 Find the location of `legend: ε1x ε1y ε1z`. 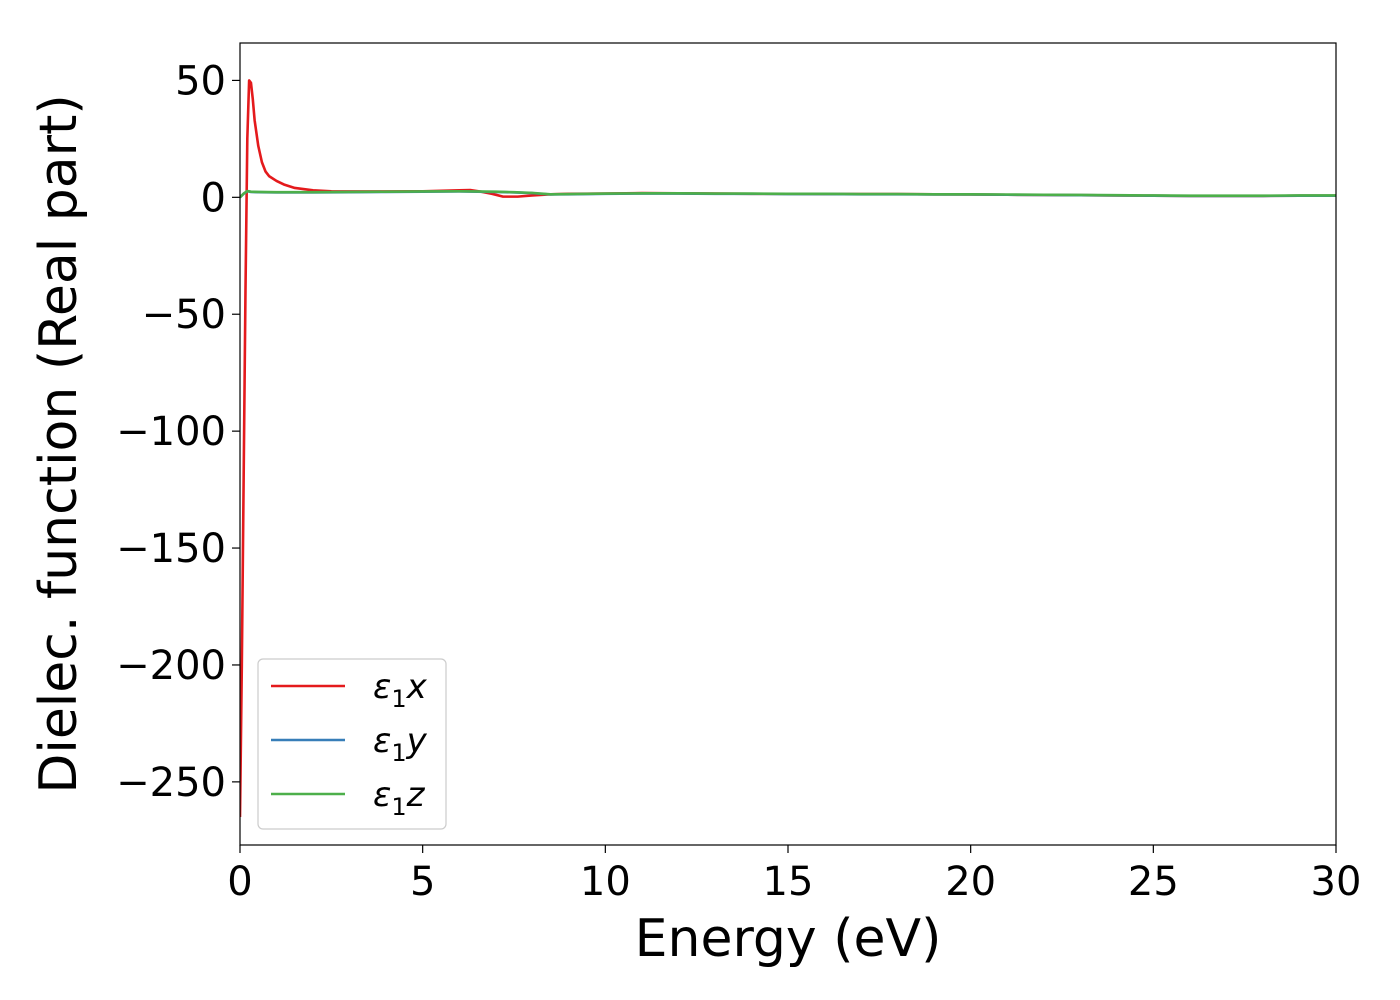

legend: ε1x ε1y ε1z is located at coordinates (352, 744).